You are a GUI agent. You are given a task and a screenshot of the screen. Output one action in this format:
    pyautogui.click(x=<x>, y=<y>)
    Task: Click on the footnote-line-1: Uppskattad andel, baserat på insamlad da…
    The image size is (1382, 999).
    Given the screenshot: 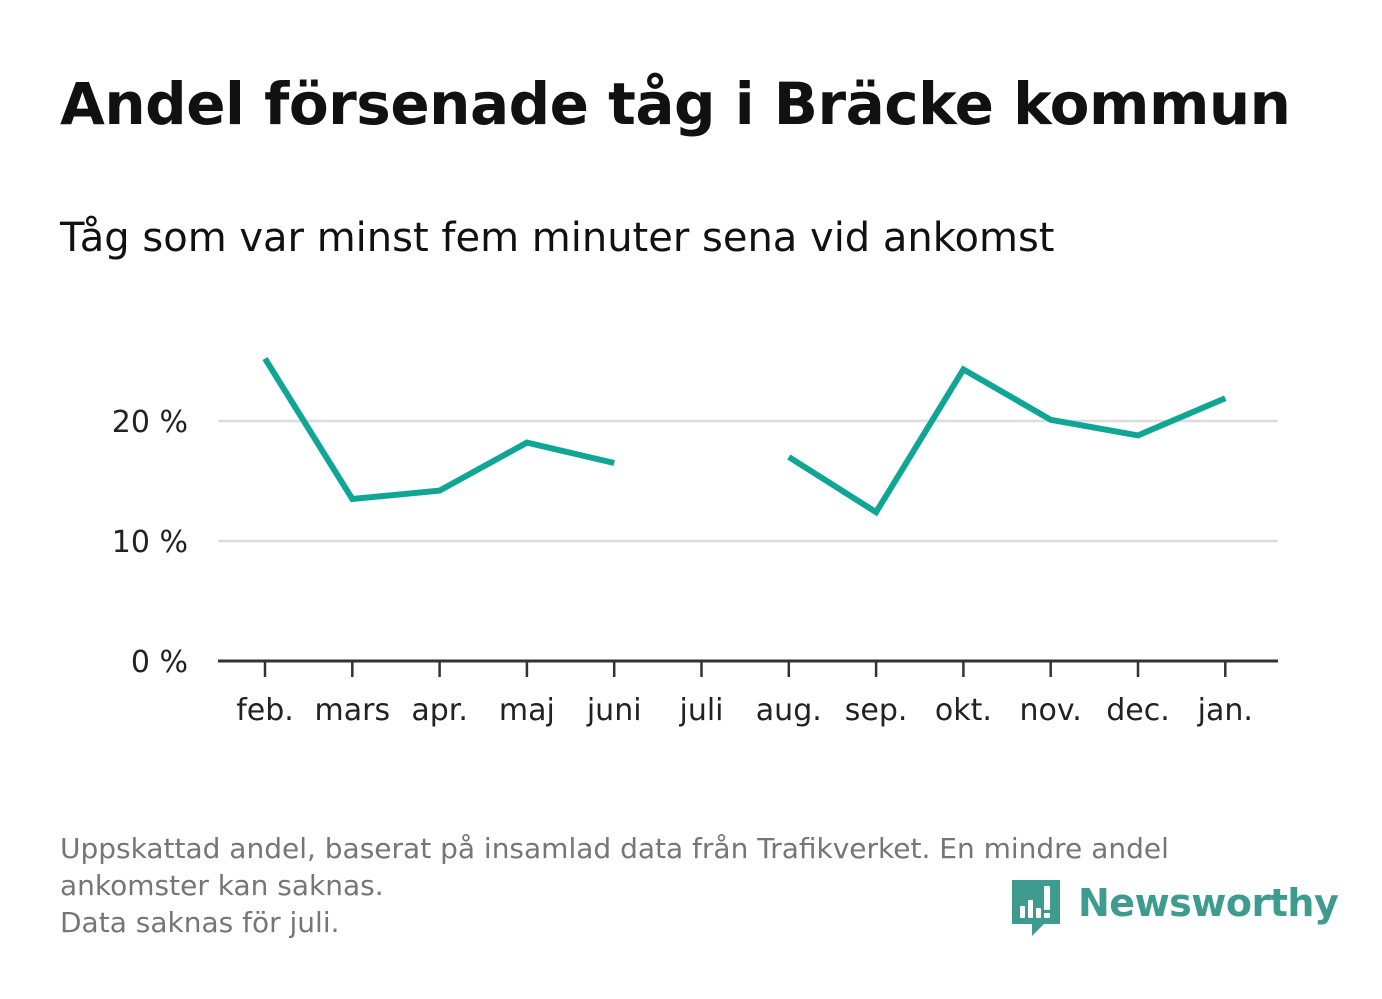 What is the action you would take?
    pyautogui.click(x=614, y=848)
    